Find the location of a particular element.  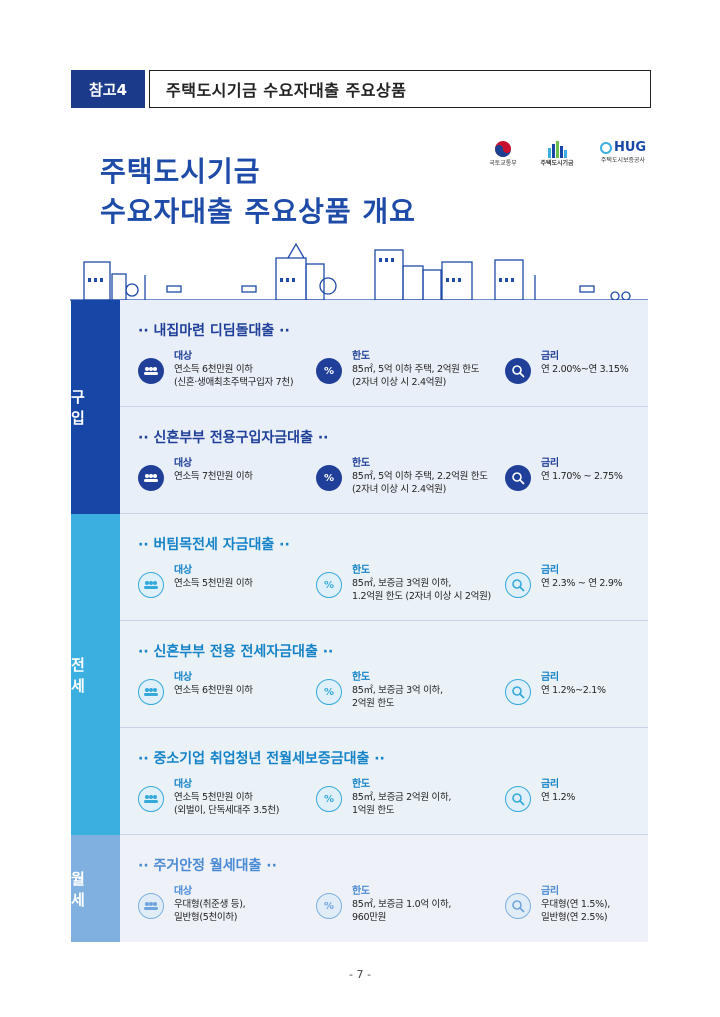

product-title: ·· 버팀목전세 자금대출 ·· is located at coordinates (214, 545).